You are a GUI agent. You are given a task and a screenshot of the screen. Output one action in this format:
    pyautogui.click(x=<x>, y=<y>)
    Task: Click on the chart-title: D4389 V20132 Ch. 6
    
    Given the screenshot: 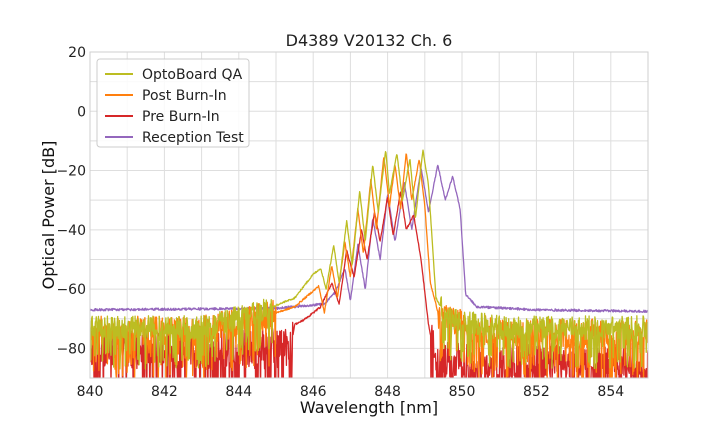 What is the action you would take?
    pyautogui.click(x=369, y=40)
    